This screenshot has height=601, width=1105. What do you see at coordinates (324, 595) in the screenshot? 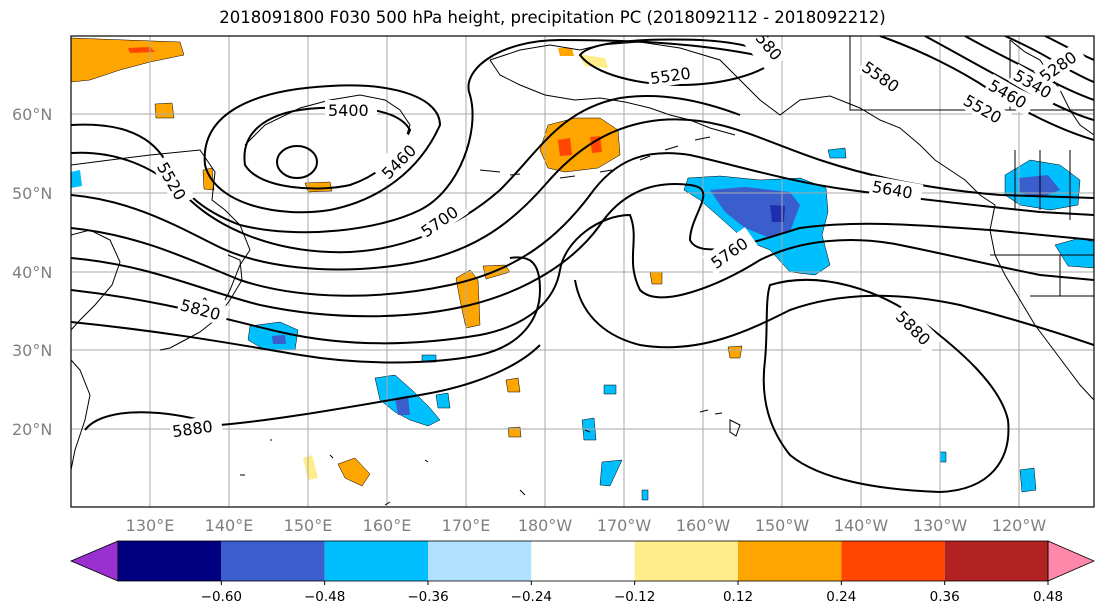
I see `colorbar-tick-label: −0.48` at bounding box center [324, 595].